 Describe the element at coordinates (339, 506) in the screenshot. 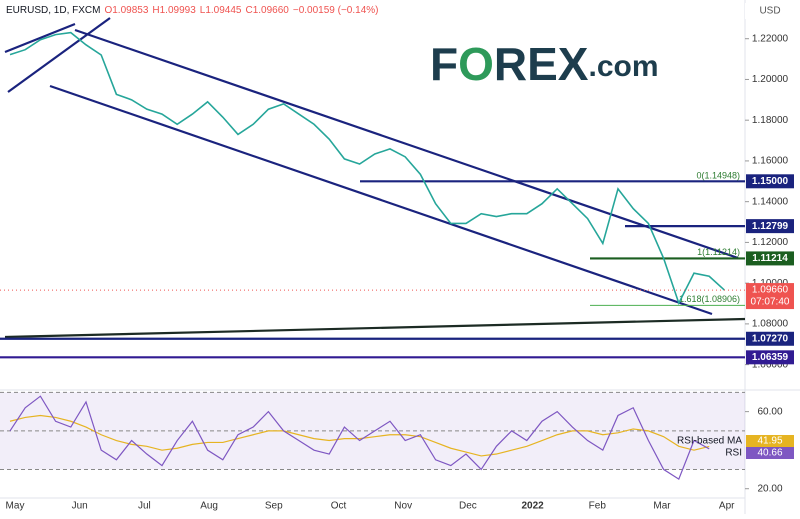

I see `x-tick-label: Oct` at that location.